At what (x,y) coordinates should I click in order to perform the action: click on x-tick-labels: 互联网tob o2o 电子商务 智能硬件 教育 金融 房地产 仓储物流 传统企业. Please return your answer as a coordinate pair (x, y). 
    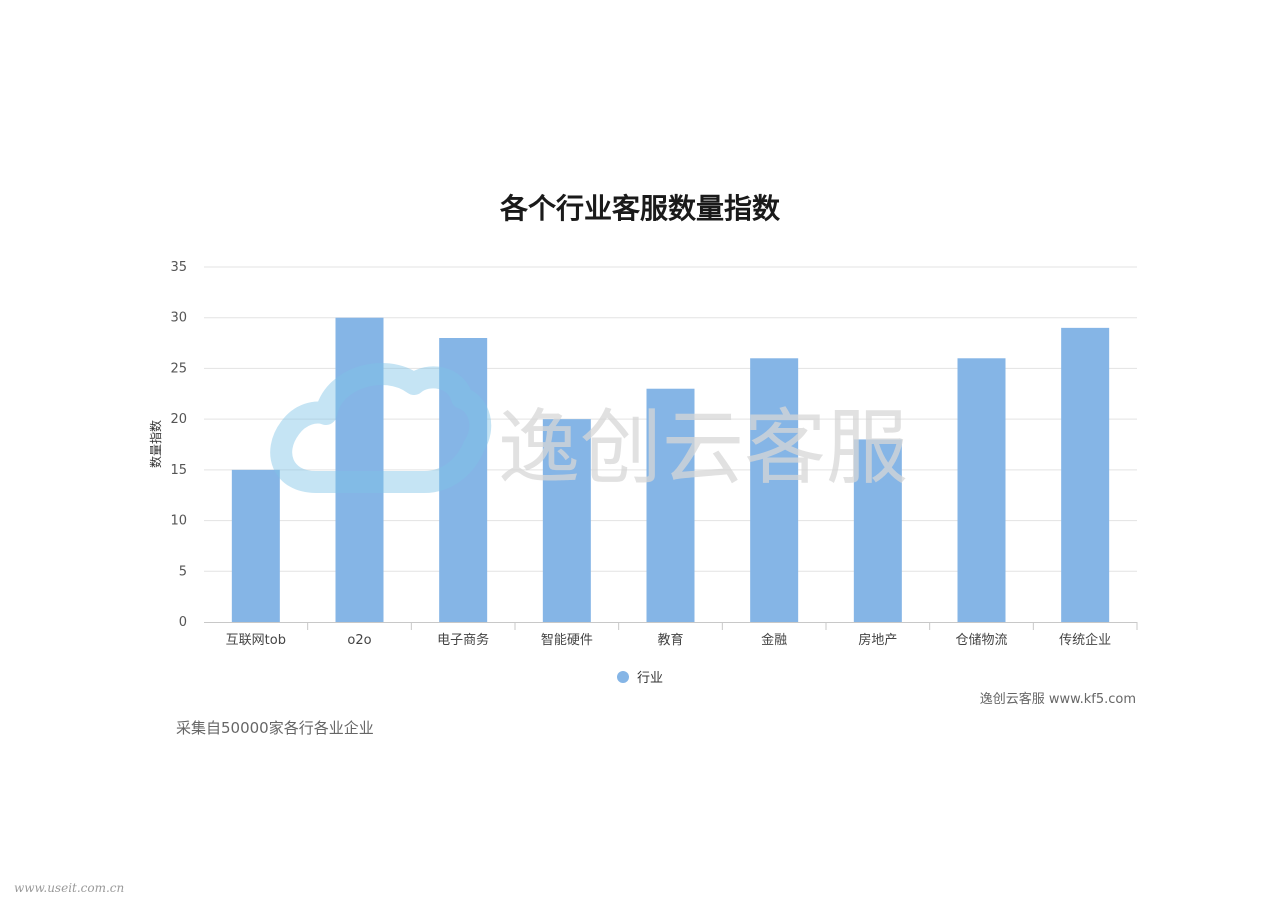
    Looking at the image, I should click on (682, 635).